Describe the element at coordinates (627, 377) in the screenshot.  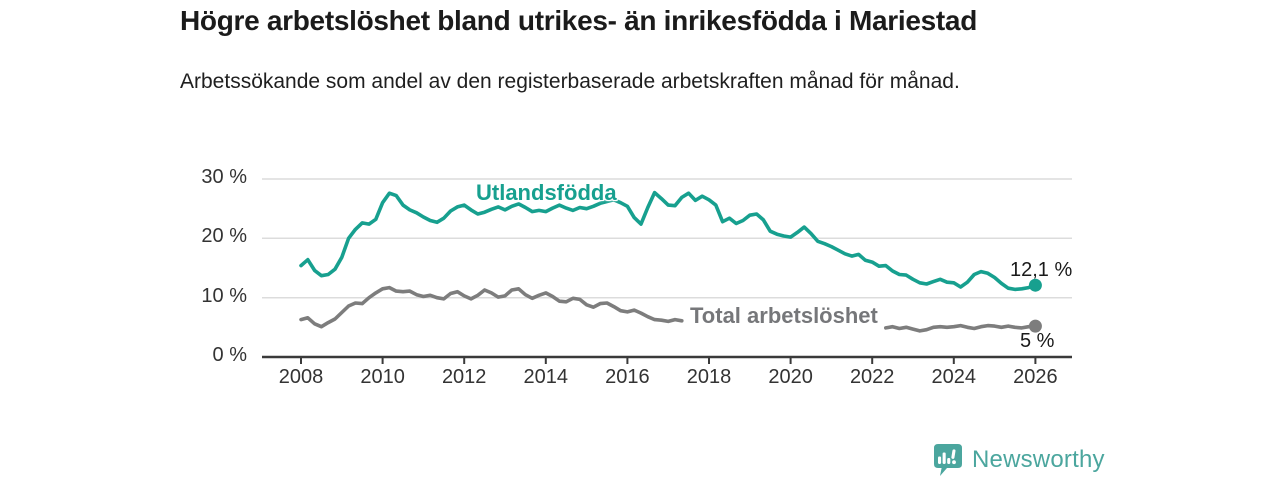
I see `x-axis-tick-label: 2016` at that location.